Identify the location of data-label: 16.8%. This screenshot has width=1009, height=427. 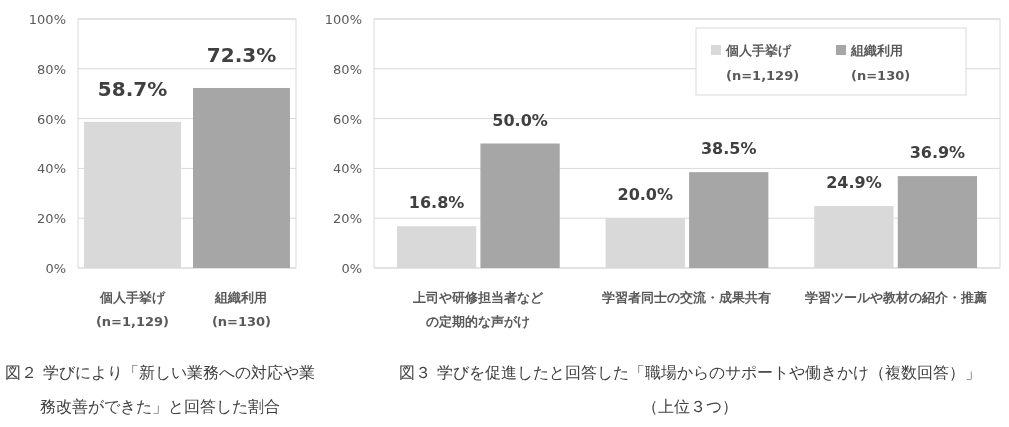
(436, 203).